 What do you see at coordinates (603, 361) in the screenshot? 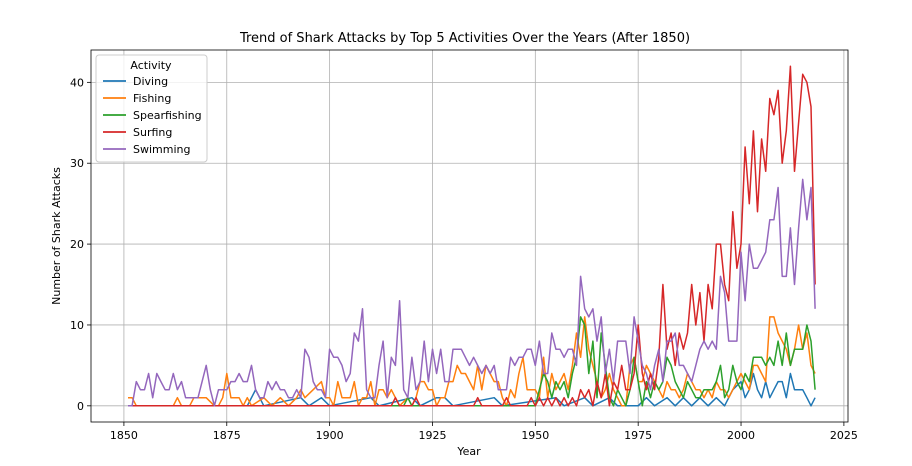
I see `series-line-spearfishing` at bounding box center [603, 361].